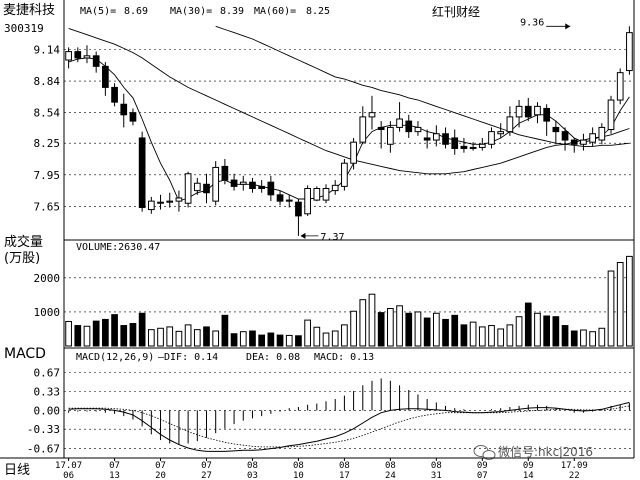 The image size is (640, 480). Describe the element at coordinates (482, 475) in the screenshot. I see `x-tick-day: 07` at that location.